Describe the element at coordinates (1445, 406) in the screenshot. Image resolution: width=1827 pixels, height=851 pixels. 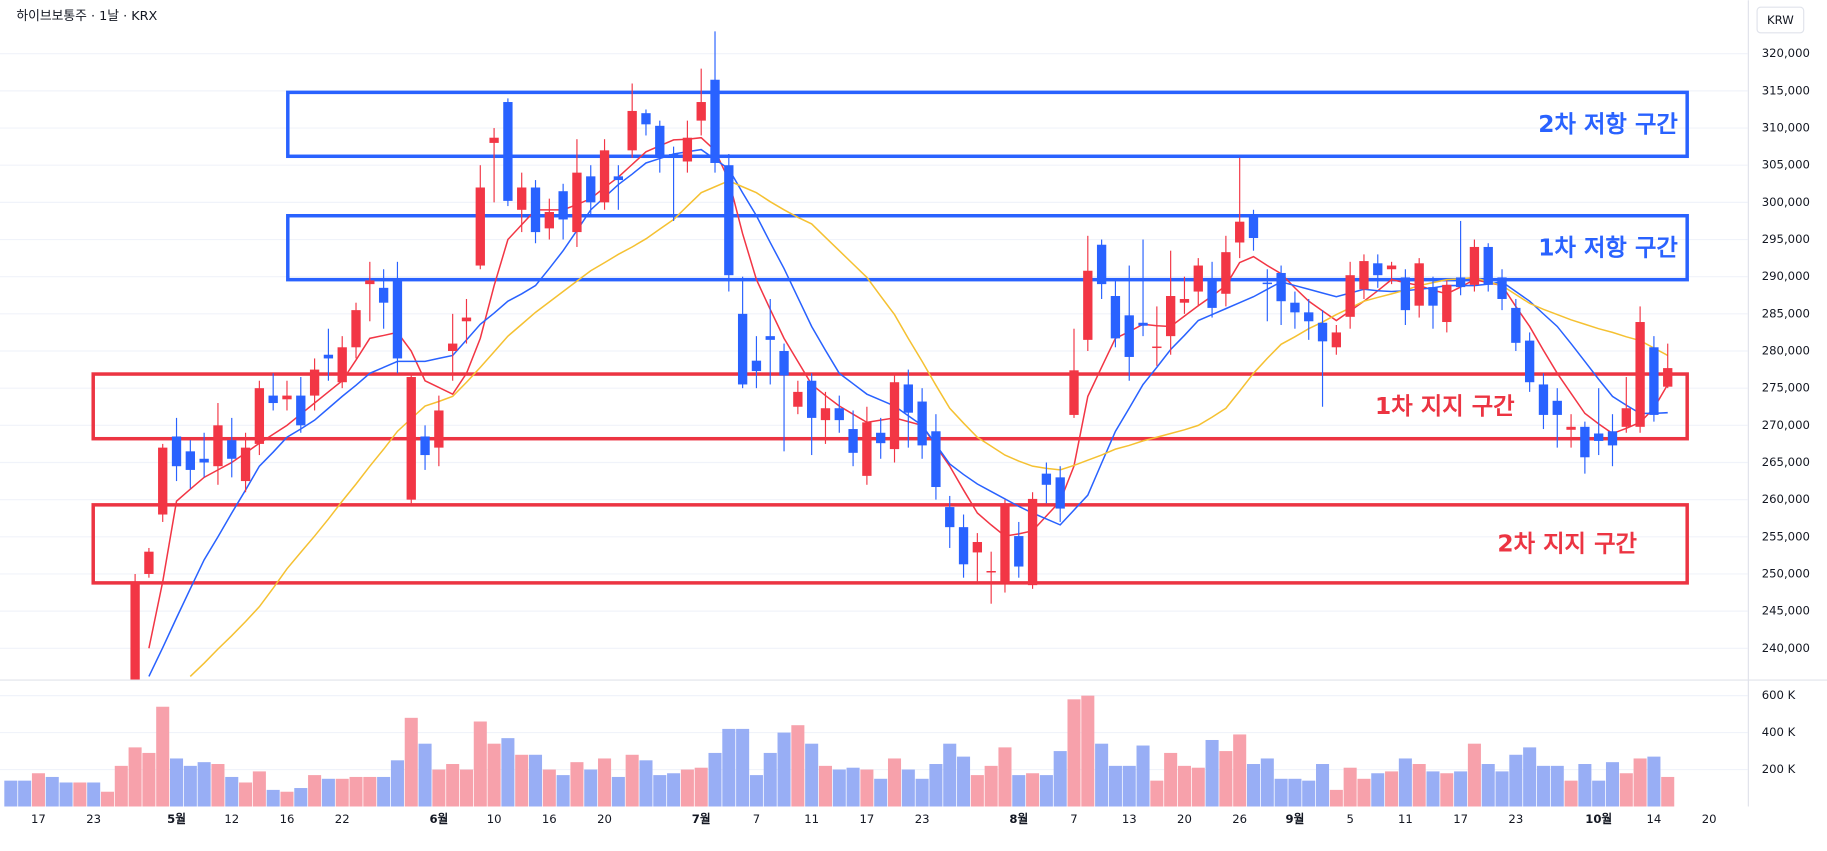
I see `zone-label: 1차 지지 구간` at that location.